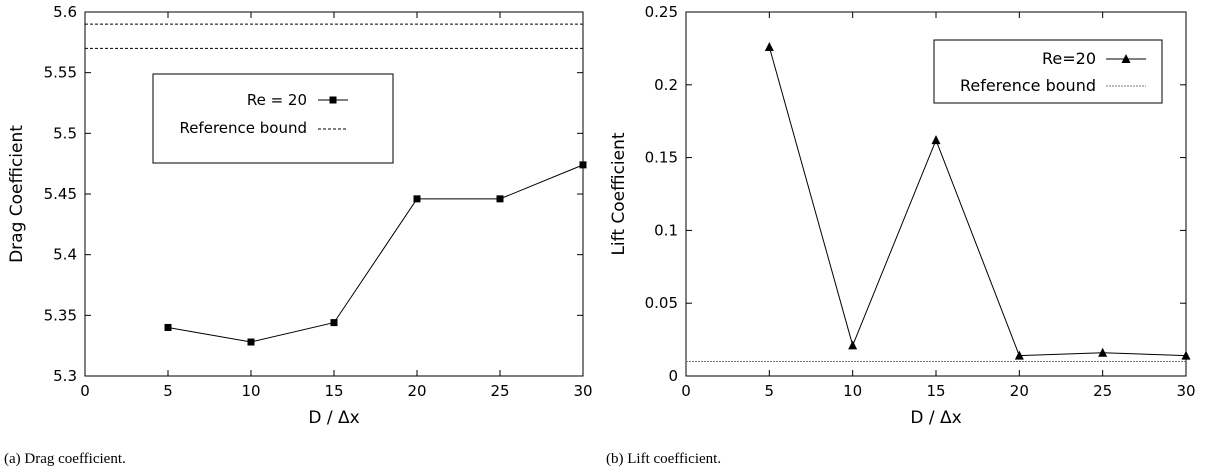 The image size is (1206, 471). What do you see at coordinates (666, 230) in the screenshot?
I see `y-tick-label: 0.1` at bounding box center [666, 230].